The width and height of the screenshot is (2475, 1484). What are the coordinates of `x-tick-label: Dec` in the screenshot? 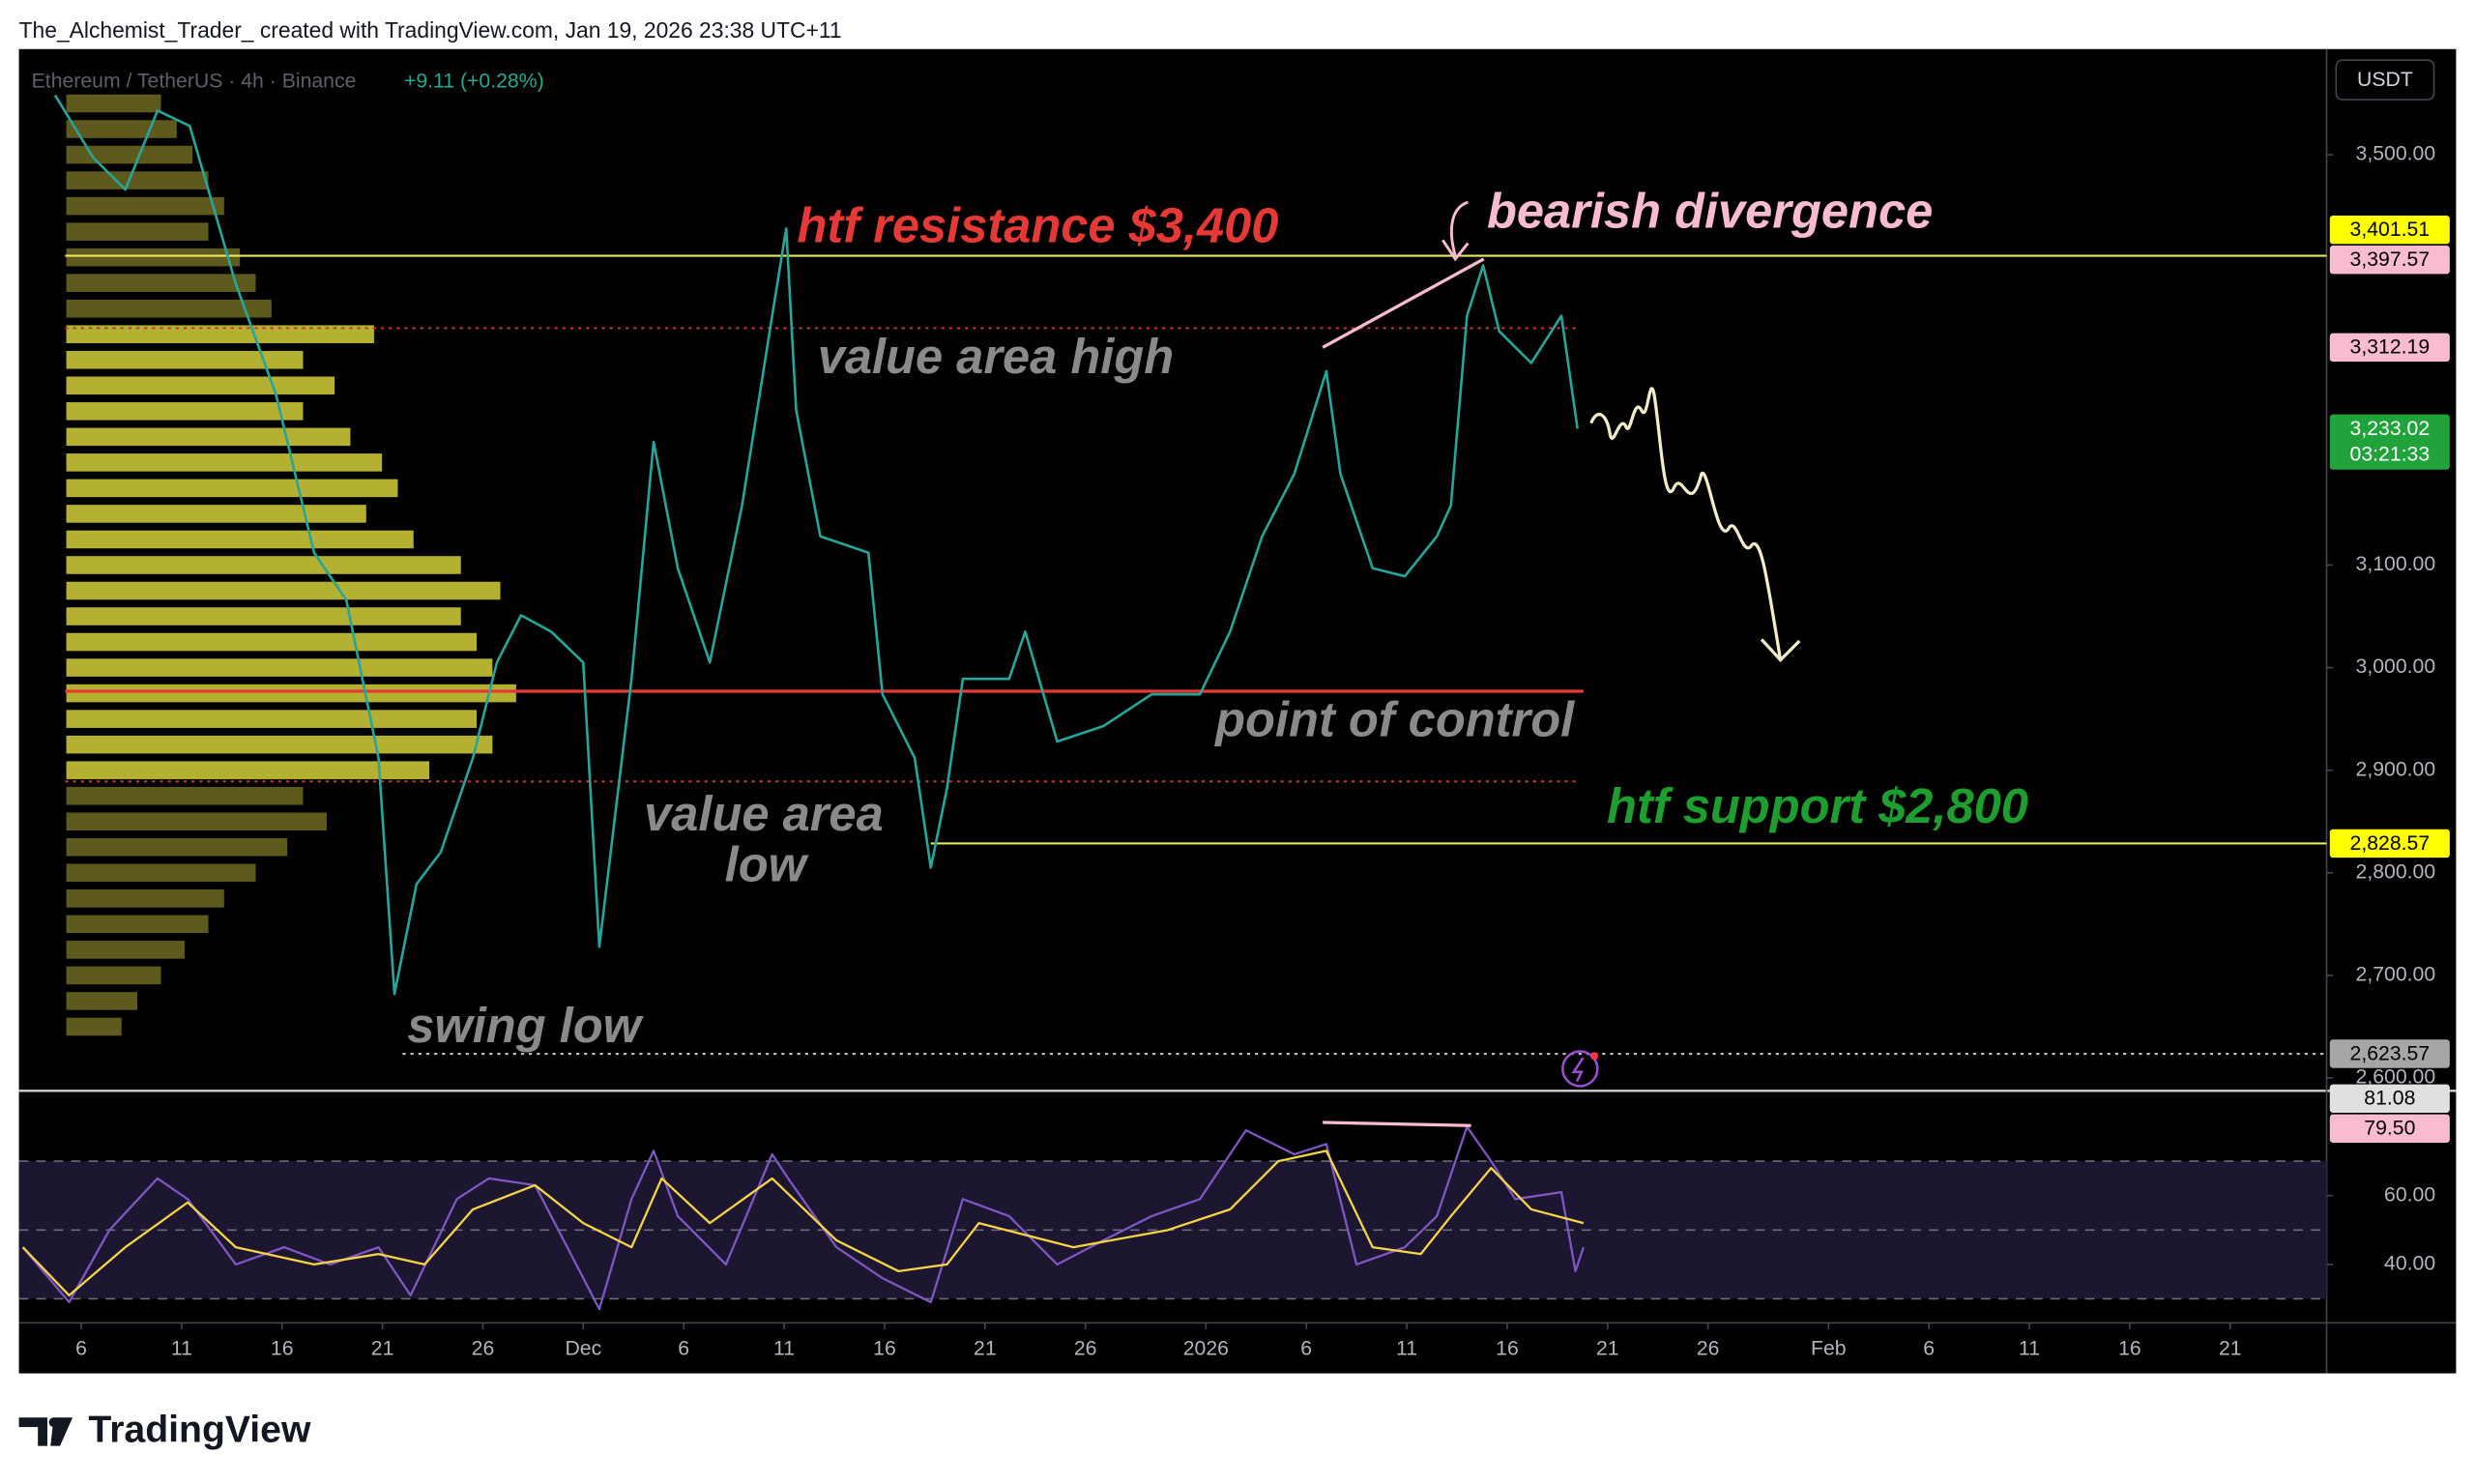 It's located at (583, 1349).